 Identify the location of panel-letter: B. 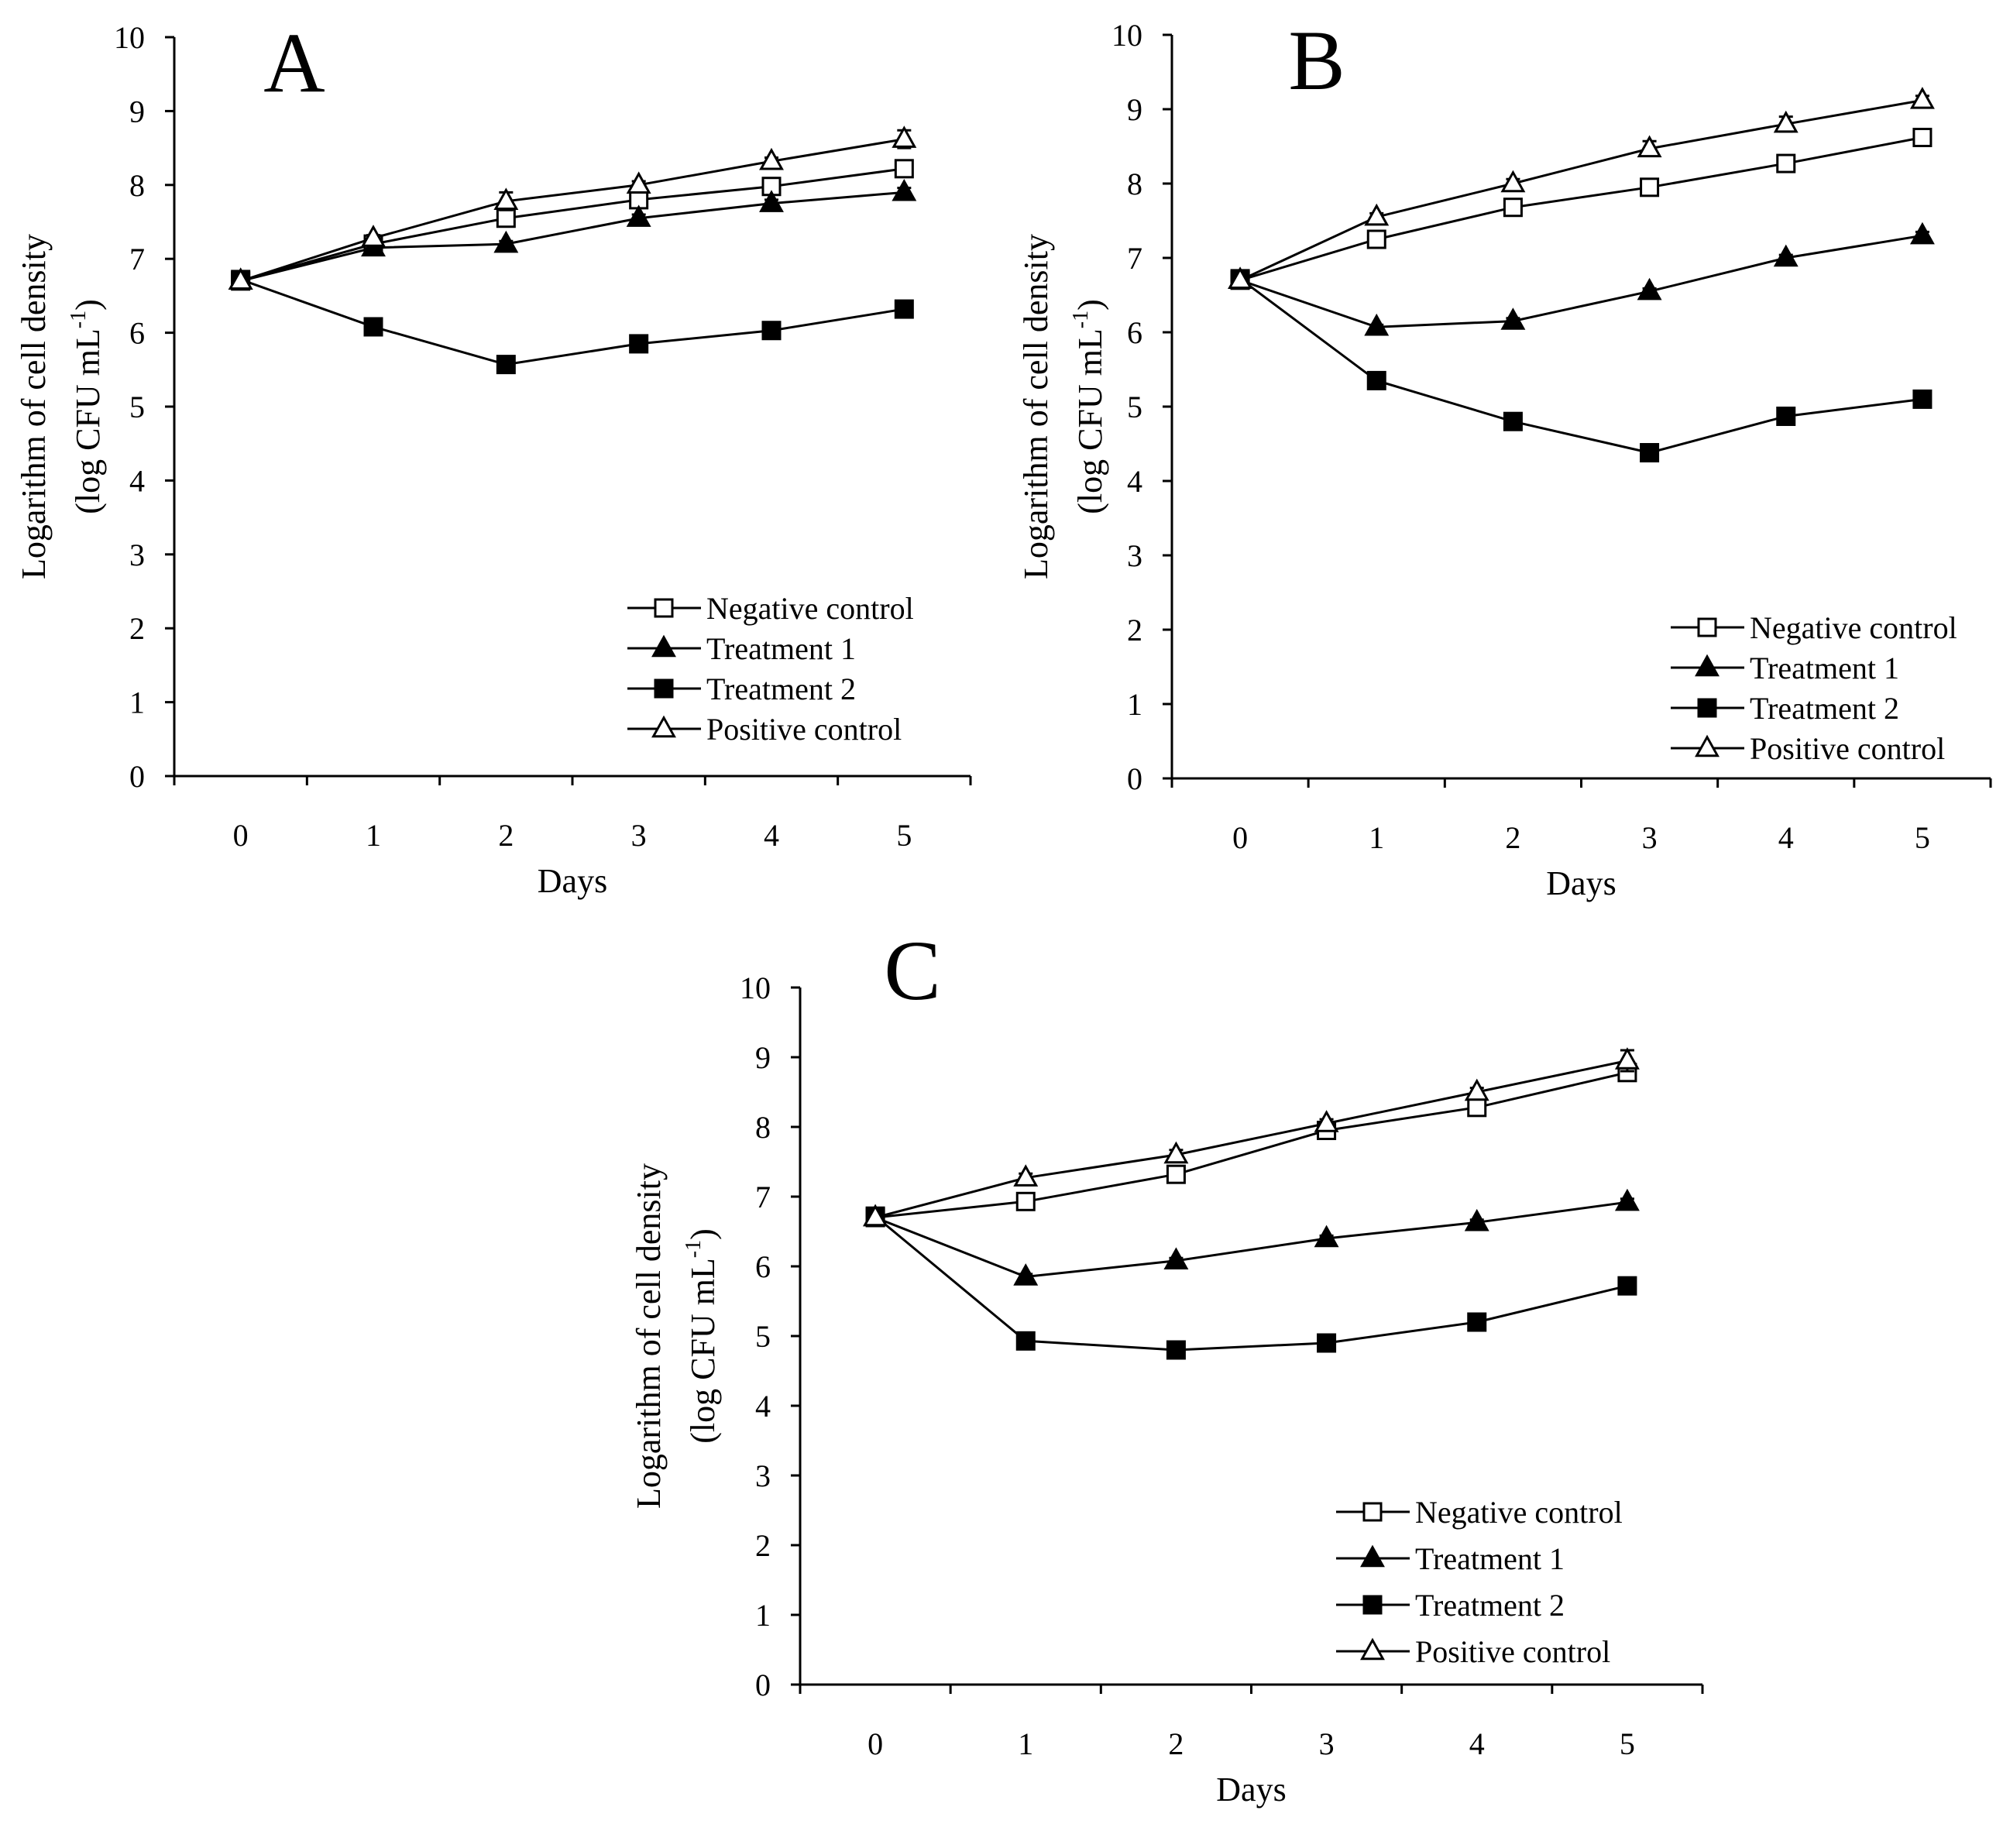
(1316, 60).